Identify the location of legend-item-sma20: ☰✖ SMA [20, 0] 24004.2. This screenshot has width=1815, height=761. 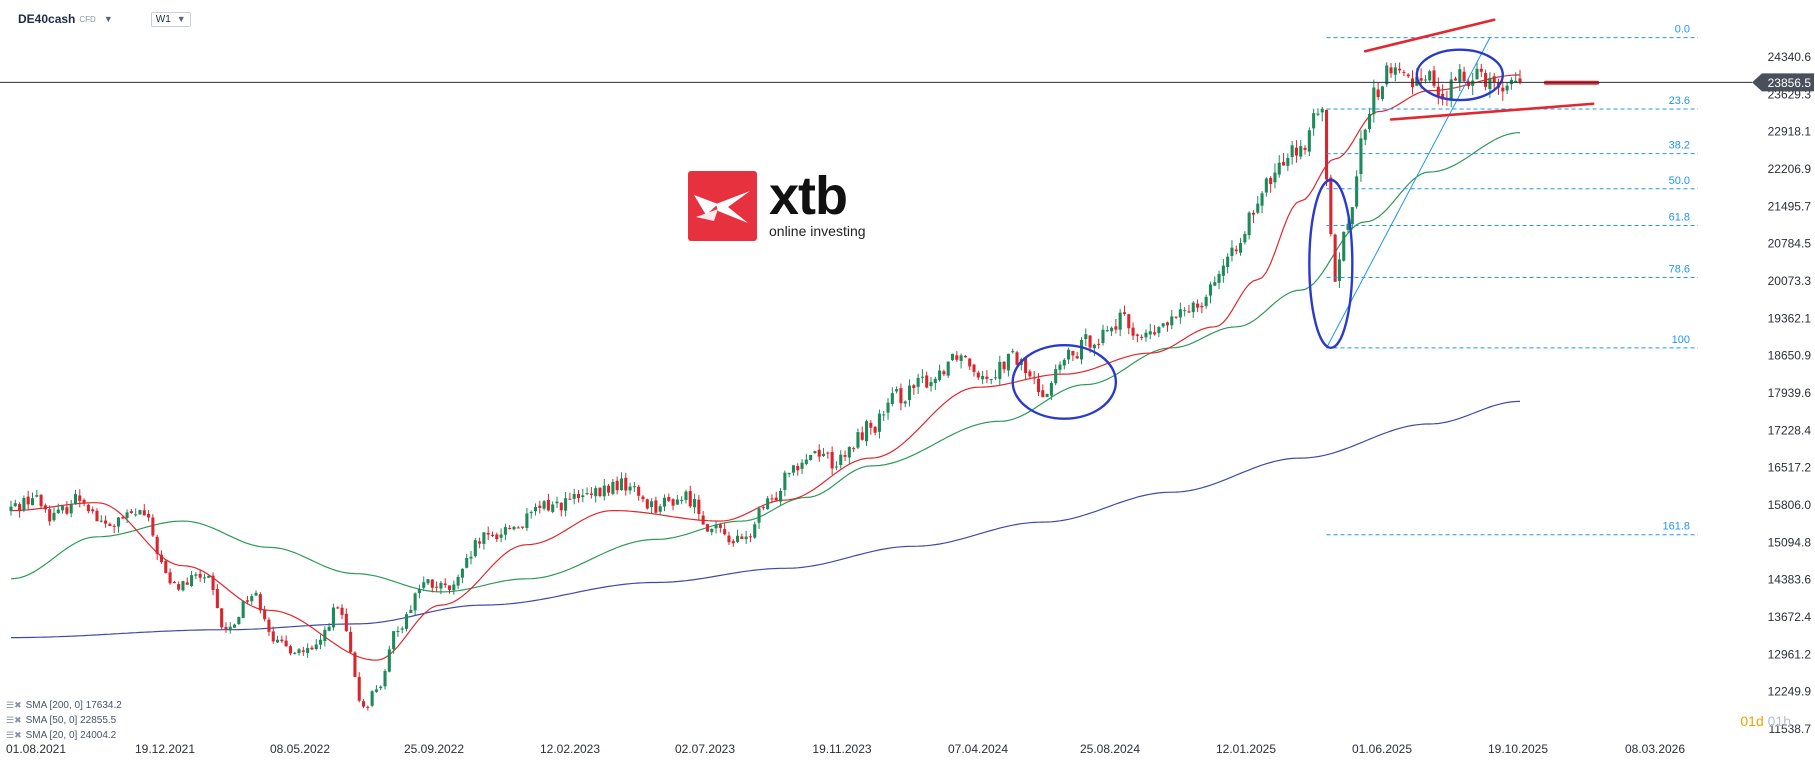
(64, 735).